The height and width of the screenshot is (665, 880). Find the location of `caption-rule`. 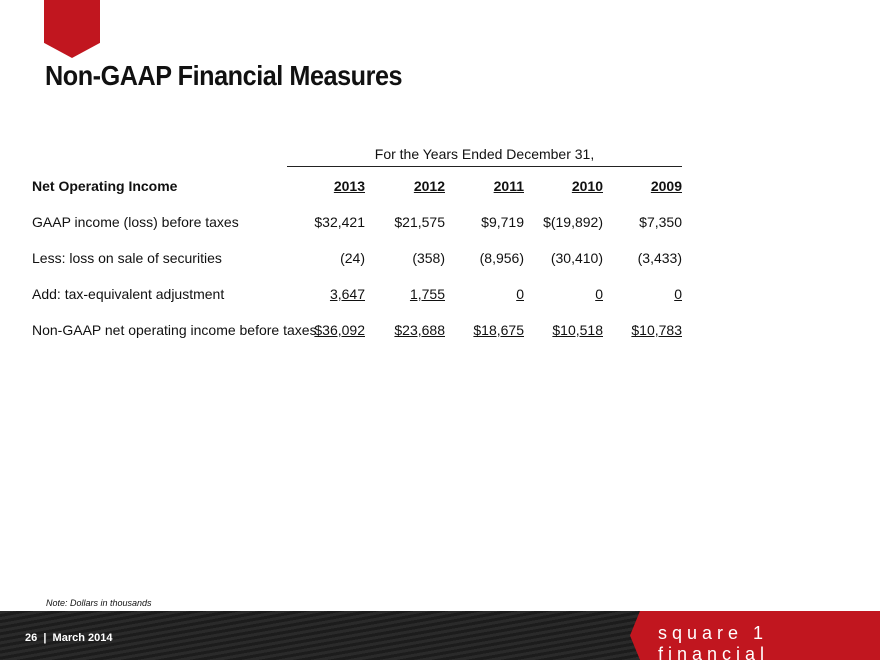

caption-rule is located at coordinates (484, 166).